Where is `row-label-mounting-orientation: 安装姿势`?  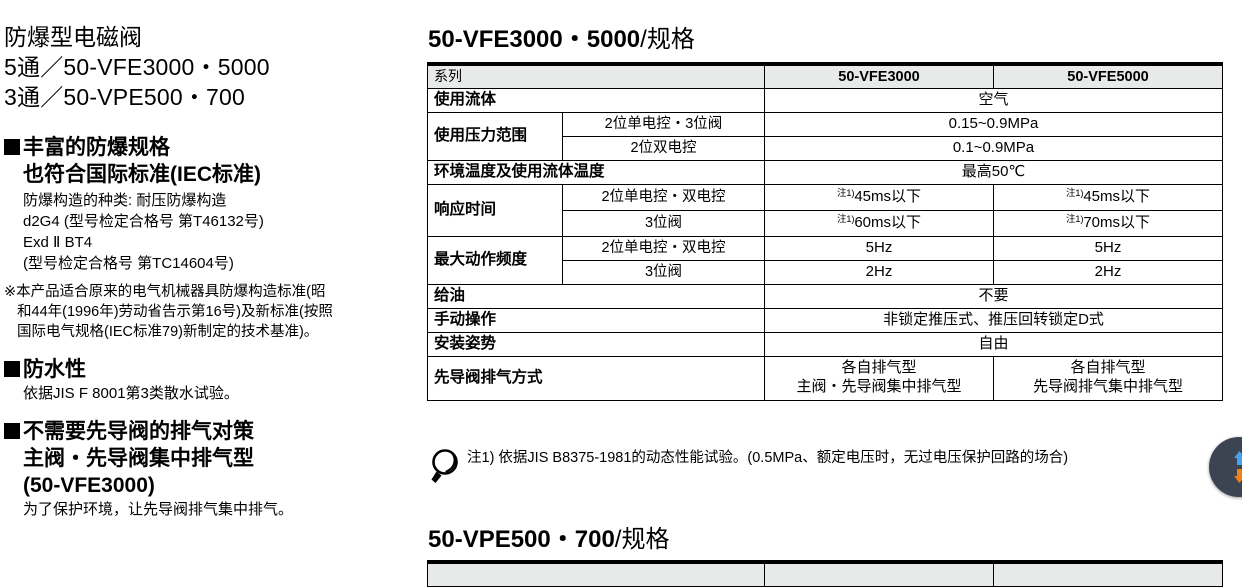
row-label-mounting-orientation: 安装姿势 is located at coordinates (596, 344).